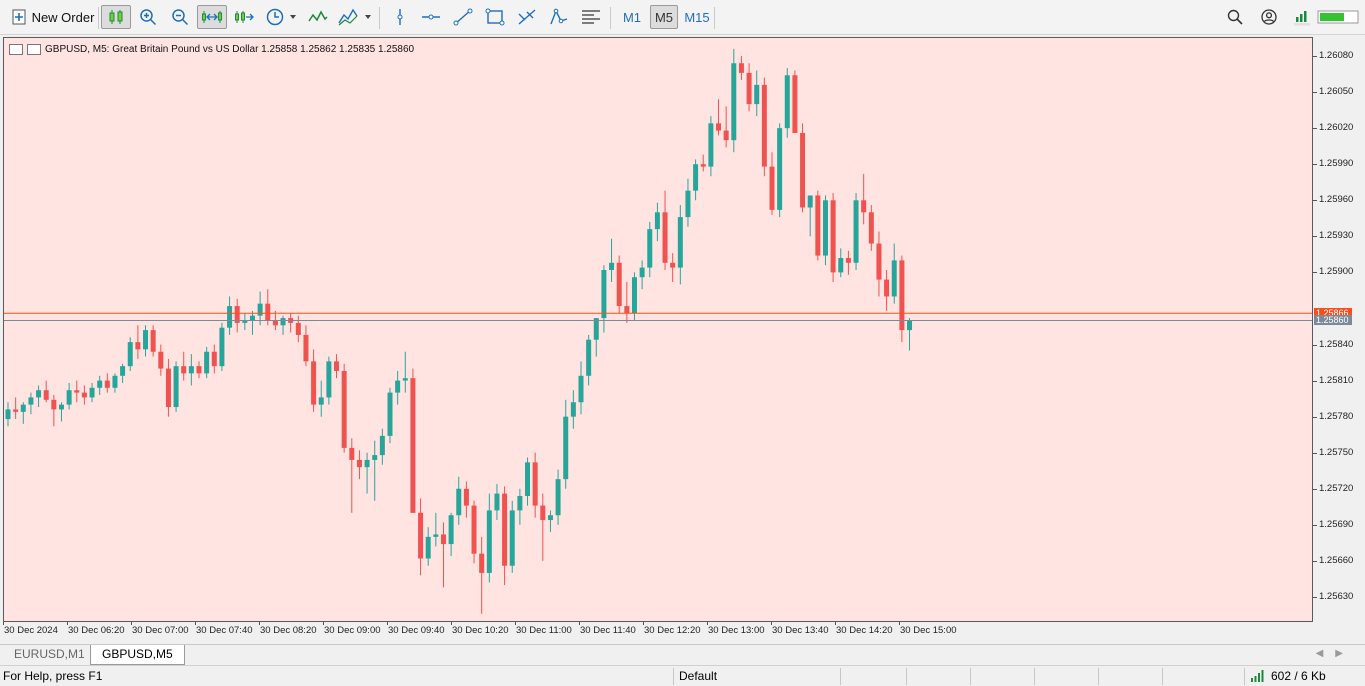 This screenshot has height=686, width=1365. Describe the element at coordinates (800, 630) in the screenshot. I see `time-tick-label: 30 Dec 13:40` at that location.